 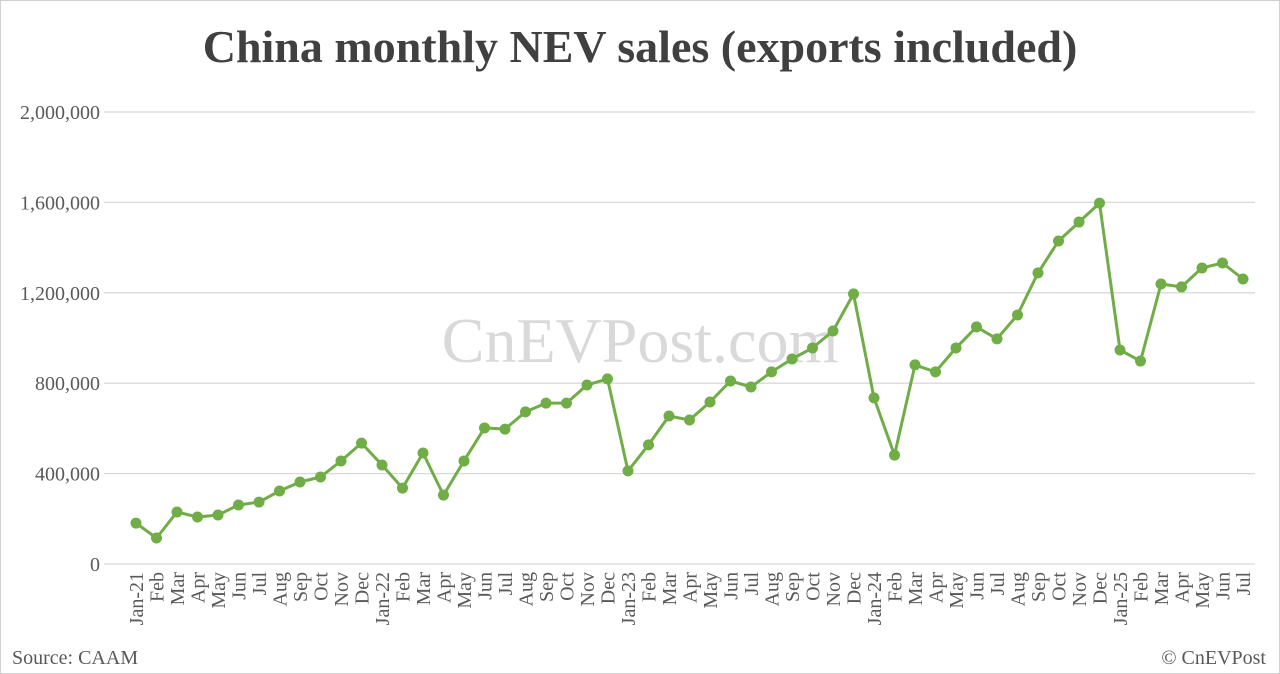 What do you see at coordinates (640, 340) in the screenshot?
I see `watermark: CnEVPost.com` at bounding box center [640, 340].